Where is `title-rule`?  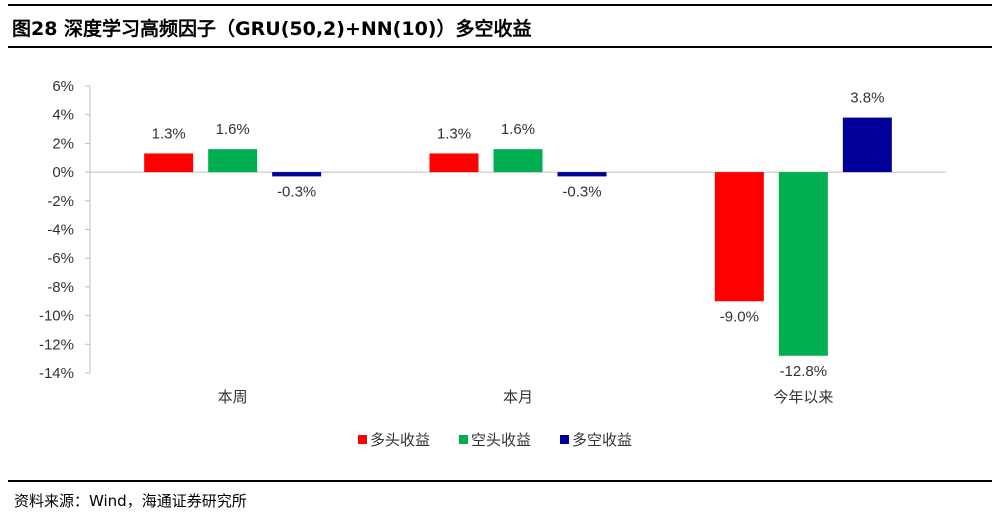
title-rule is located at coordinates (500, 47).